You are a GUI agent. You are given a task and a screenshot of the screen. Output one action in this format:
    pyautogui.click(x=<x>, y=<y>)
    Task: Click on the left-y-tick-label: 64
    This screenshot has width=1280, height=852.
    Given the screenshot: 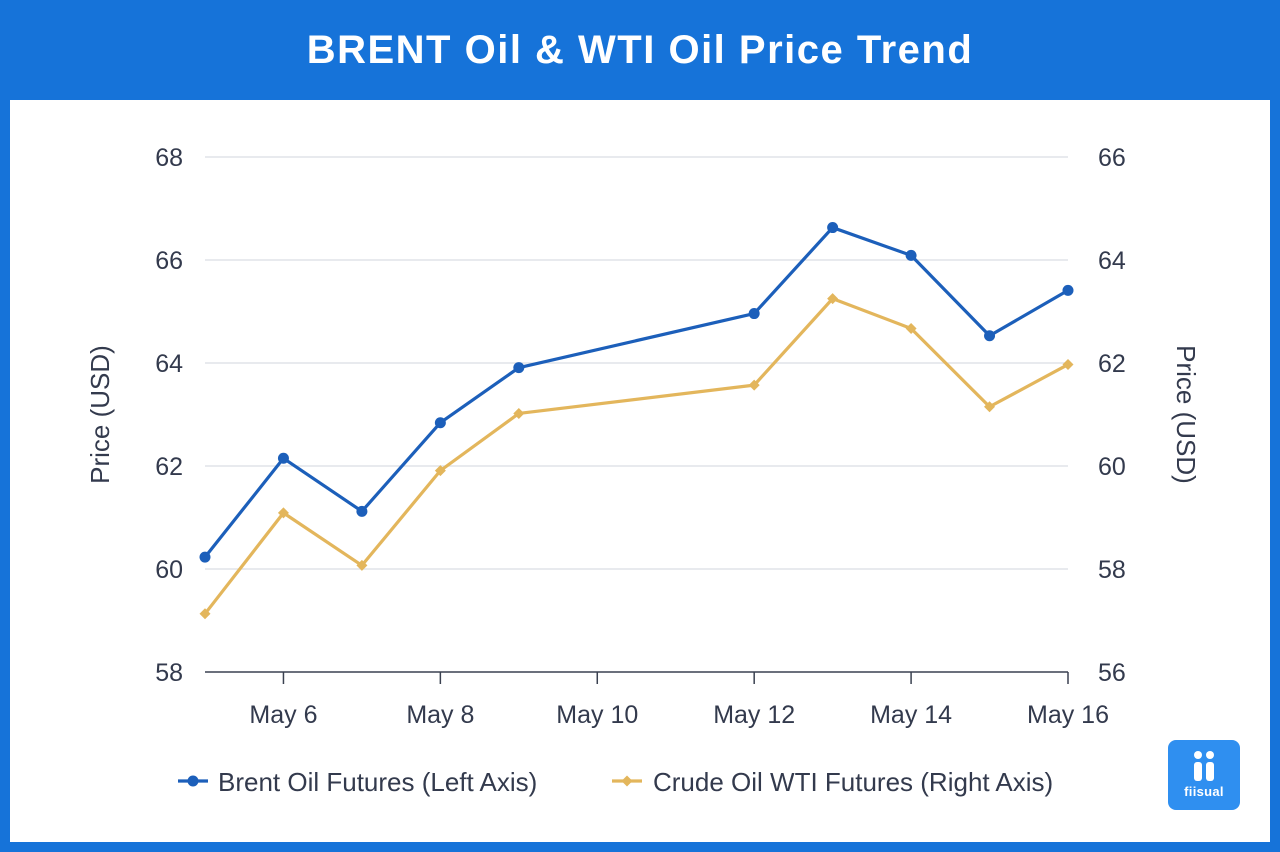 What is the action you would take?
    pyautogui.click(x=169, y=364)
    